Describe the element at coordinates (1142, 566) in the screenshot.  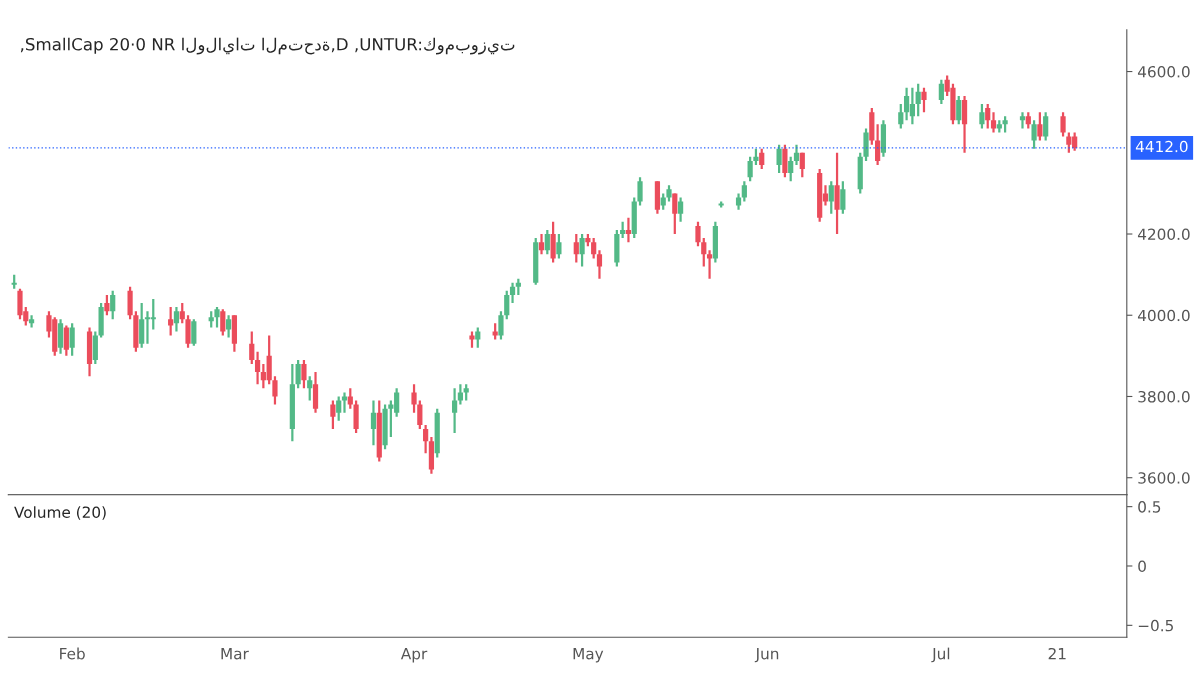
I see `y-tick-label: 0` at that location.